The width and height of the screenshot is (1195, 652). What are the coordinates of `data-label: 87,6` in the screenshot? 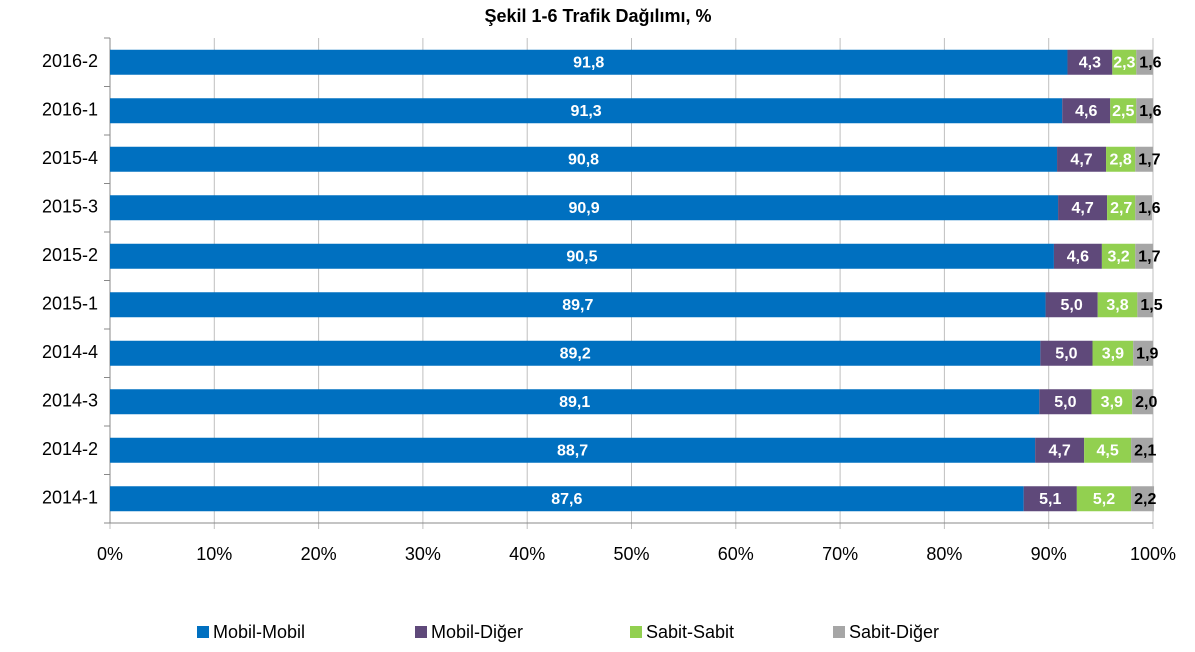 It's located at (566, 499).